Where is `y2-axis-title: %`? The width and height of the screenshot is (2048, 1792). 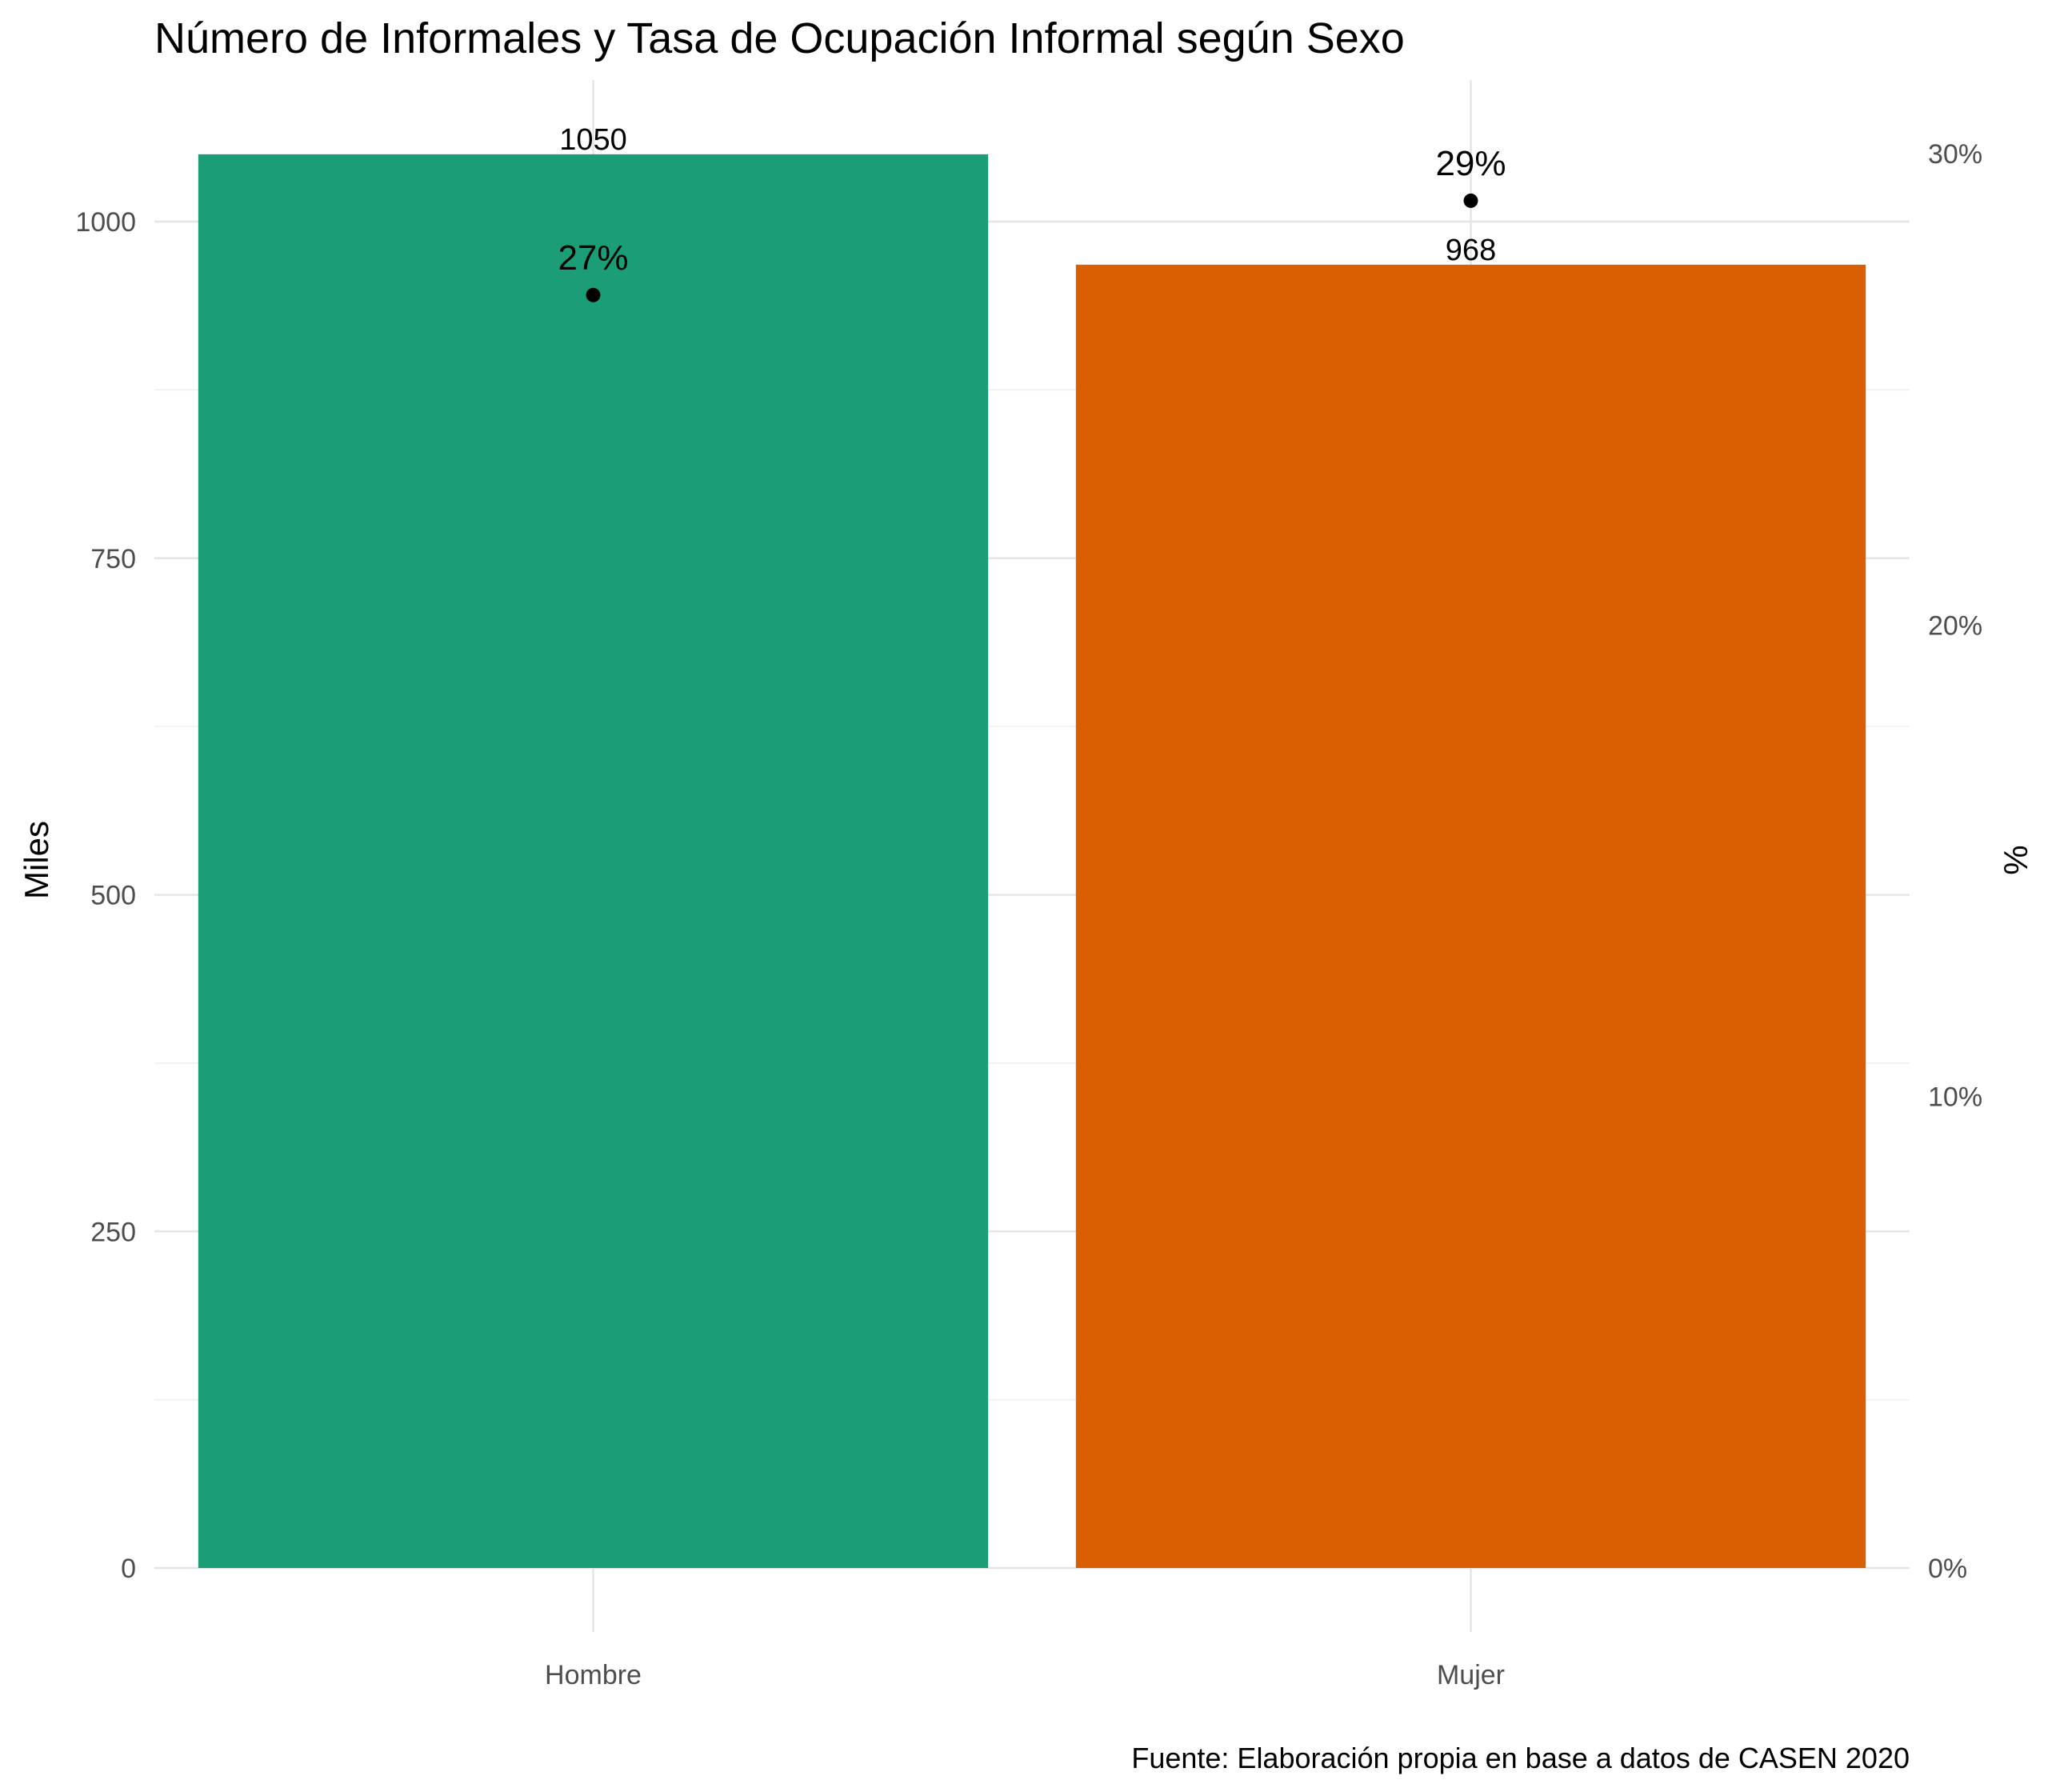
y2-axis-title: % is located at coordinates (2015, 859).